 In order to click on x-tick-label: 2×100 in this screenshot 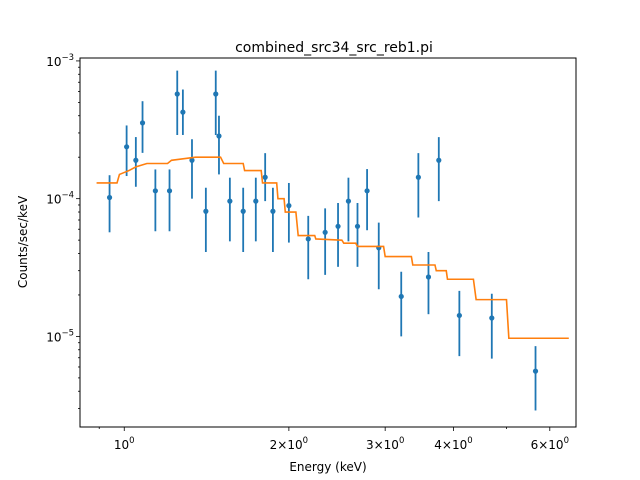, I will do `click(289, 444)`.